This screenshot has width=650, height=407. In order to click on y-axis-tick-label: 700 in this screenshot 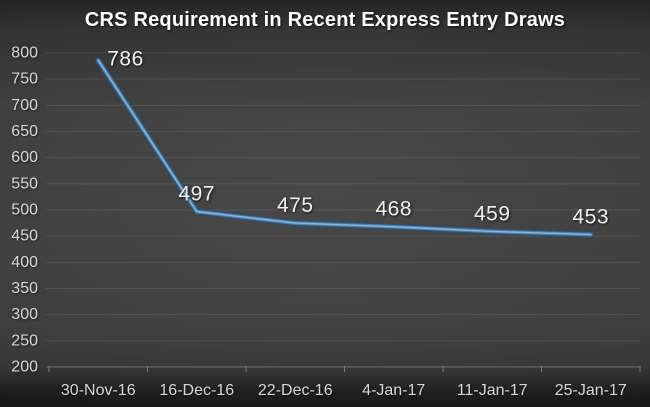, I will do `click(24, 105)`.